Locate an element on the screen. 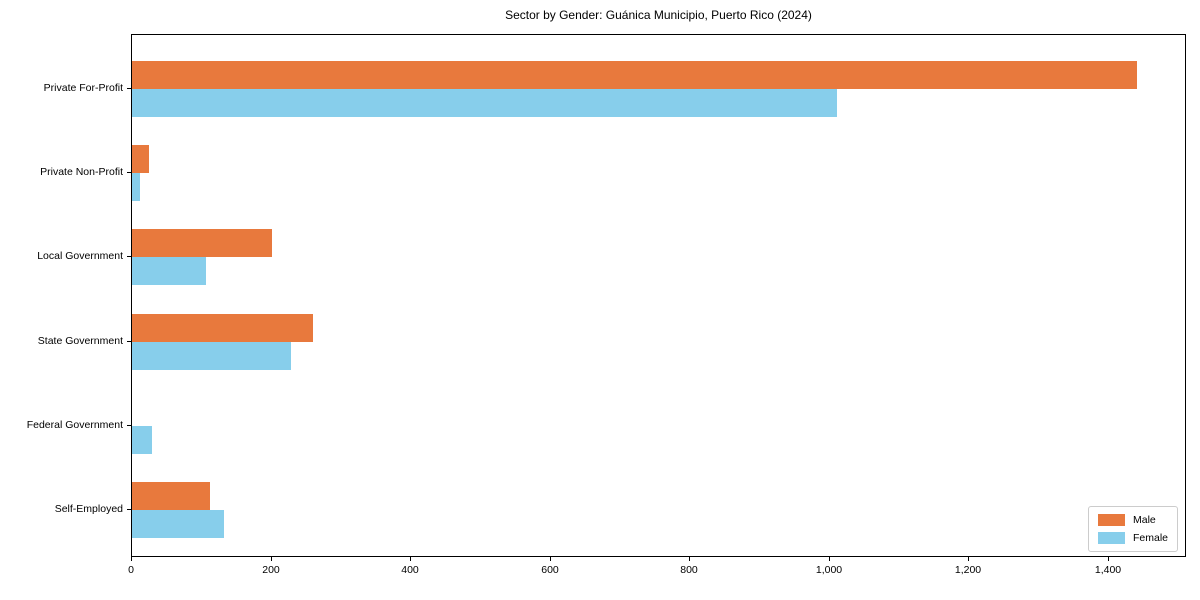 This screenshot has height=600, width=1200. bar-female-private-for-profit is located at coordinates (484, 103).